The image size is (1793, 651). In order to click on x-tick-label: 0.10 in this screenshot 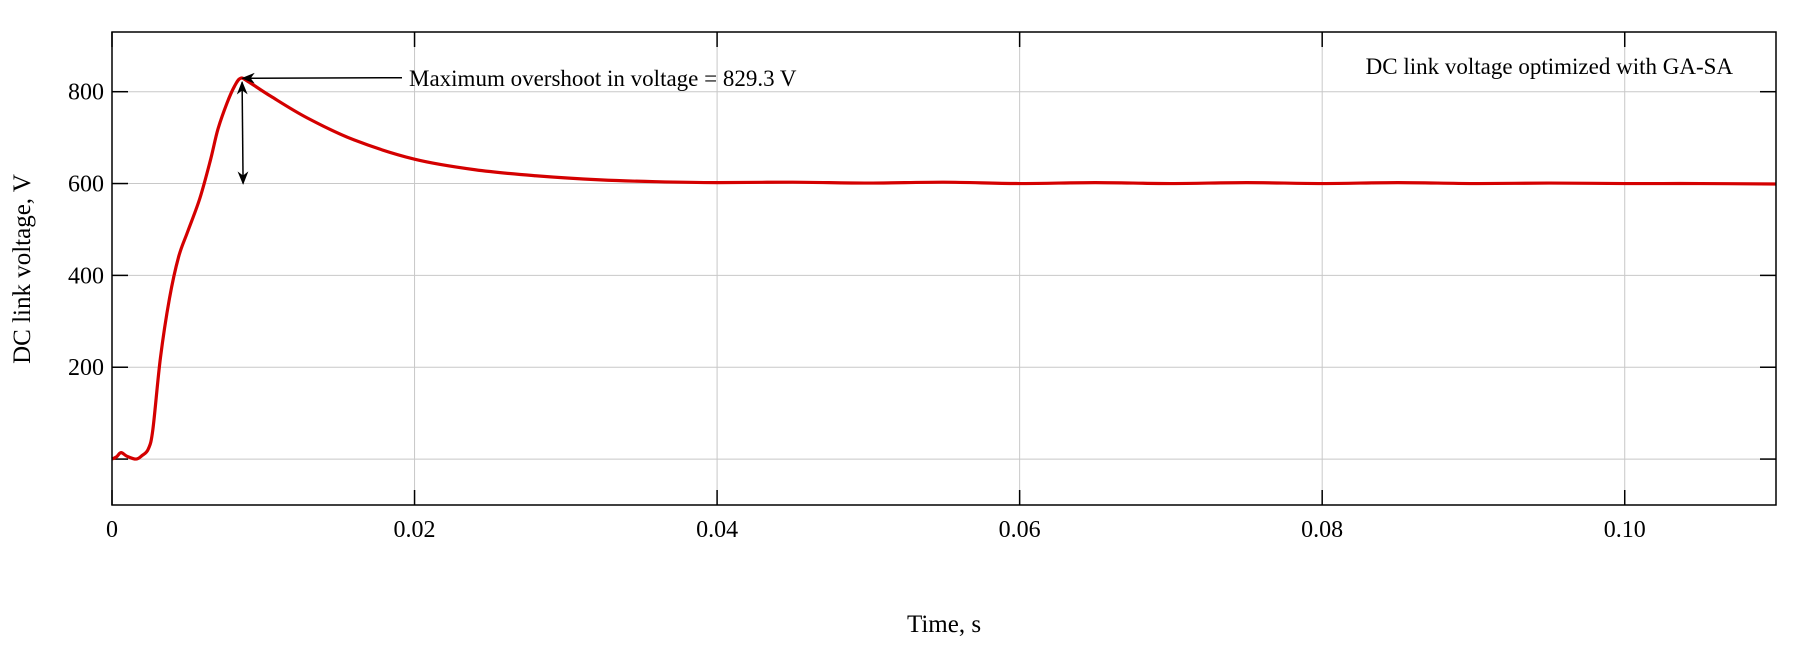, I will do `click(1625, 530)`.